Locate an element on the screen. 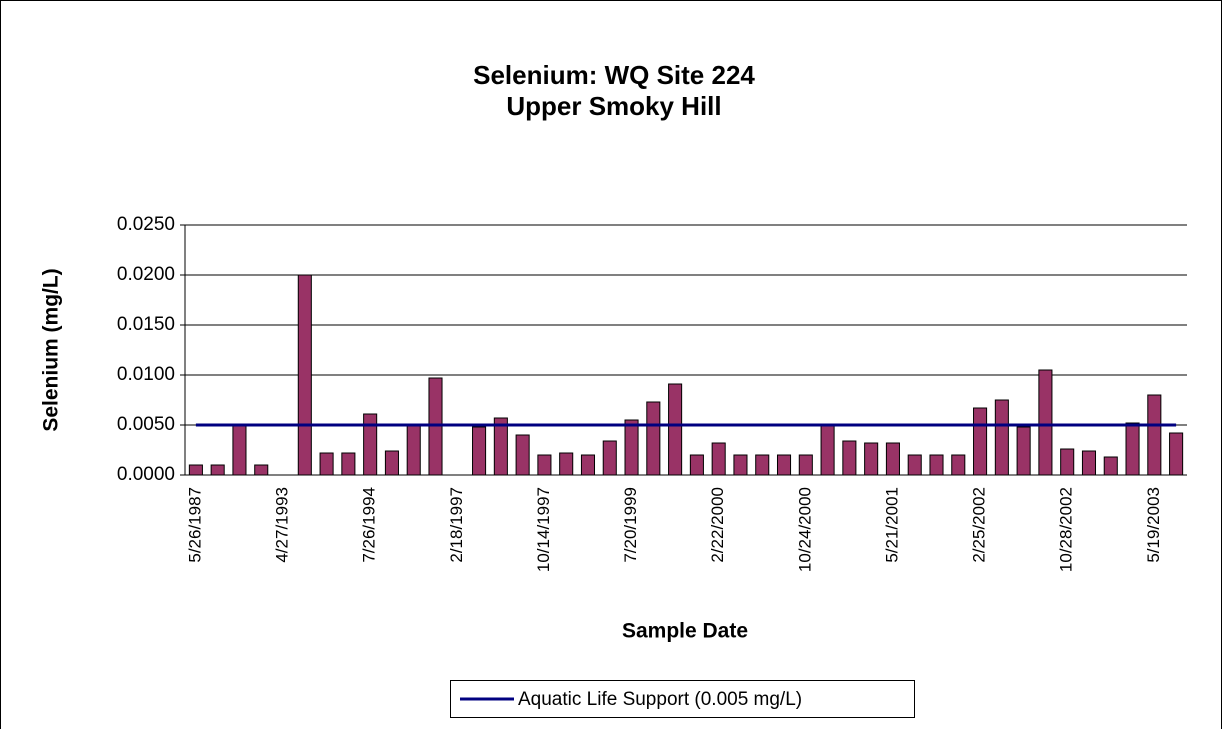  x-tick-label: 10/28/2002 is located at coordinates (1066, 529).